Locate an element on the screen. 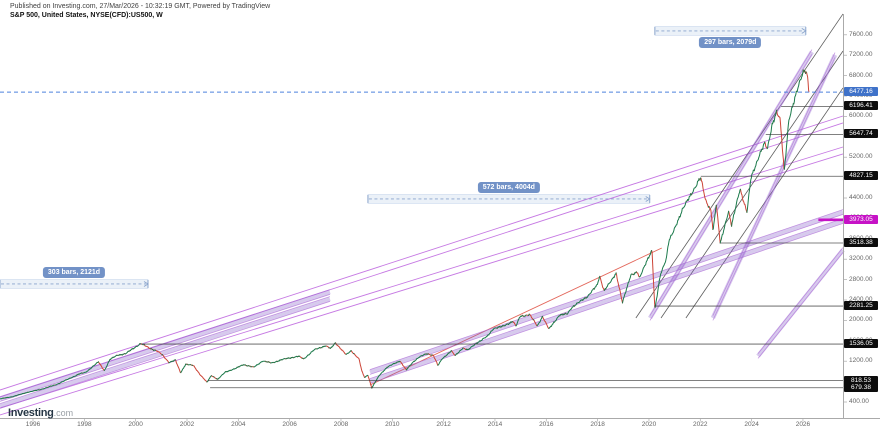 The image size is (880, 432). x-axis-tick-label: 2010 is located at coordinates (392, 424).